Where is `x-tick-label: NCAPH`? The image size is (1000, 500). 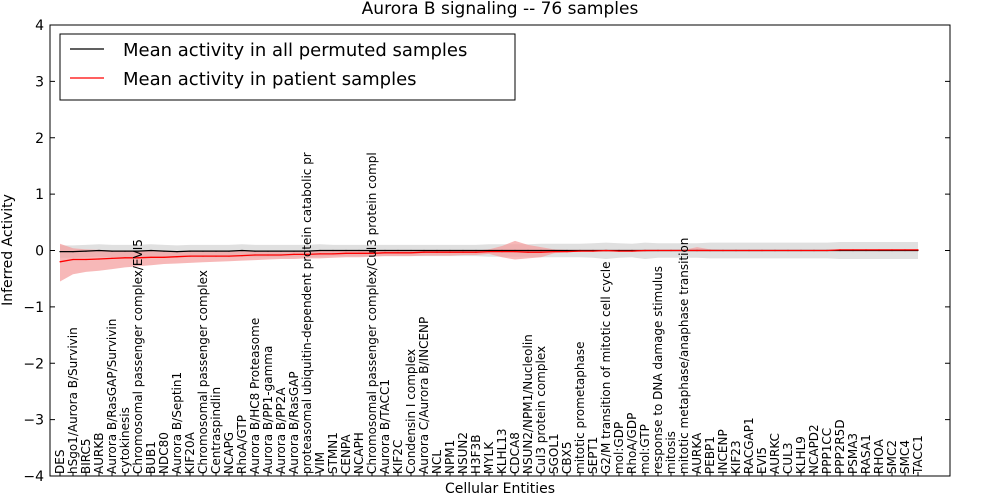
x-tick-label: NCAPH is located at coordinates (359, 453).